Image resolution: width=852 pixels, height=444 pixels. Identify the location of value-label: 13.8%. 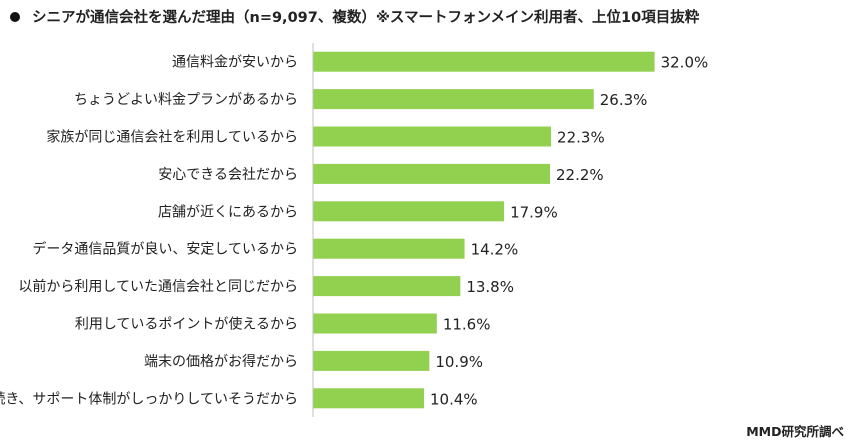
(490, 287).